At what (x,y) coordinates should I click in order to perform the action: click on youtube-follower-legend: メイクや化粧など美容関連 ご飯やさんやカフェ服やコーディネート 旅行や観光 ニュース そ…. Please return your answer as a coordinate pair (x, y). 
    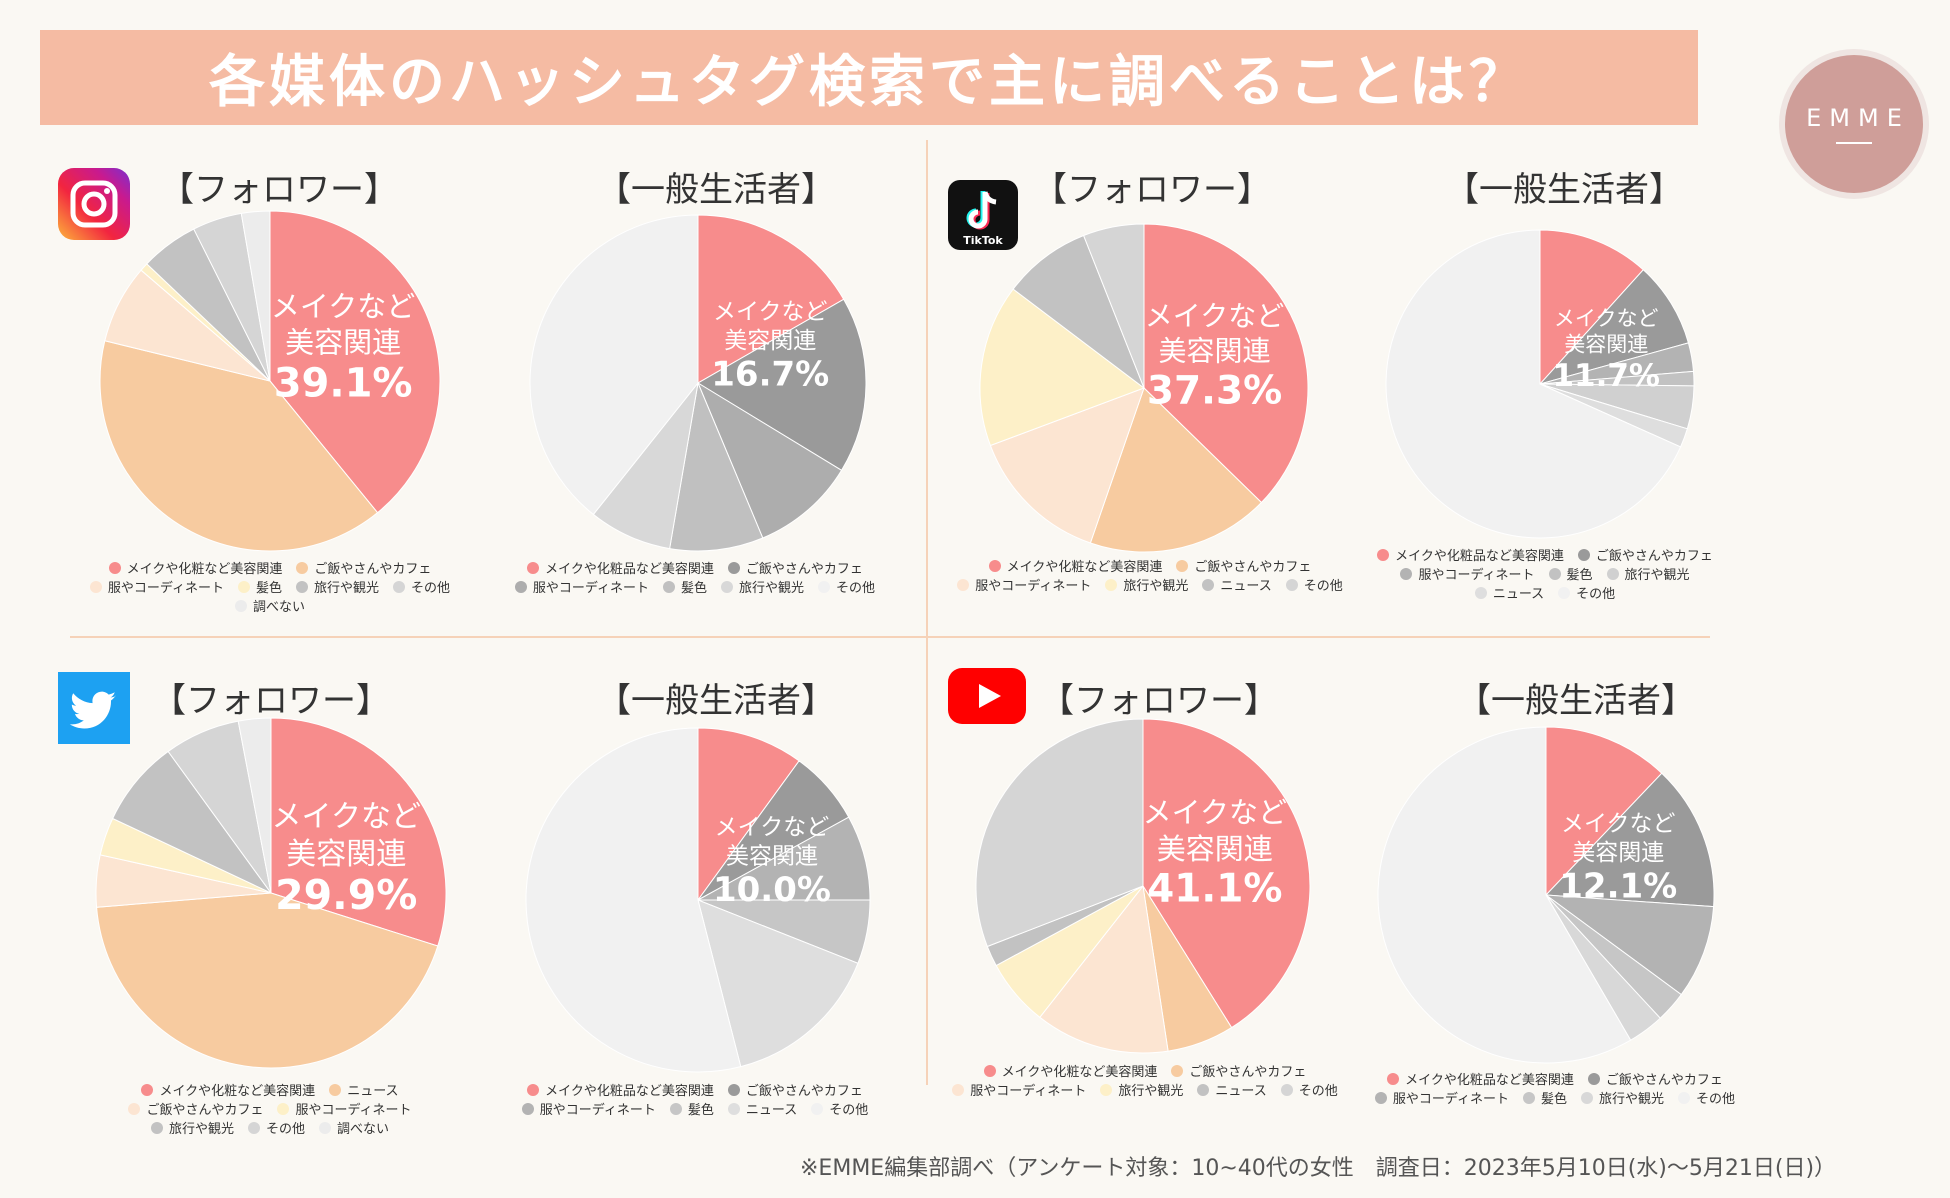
    Looking at the image, I should click on (1145, 1082).